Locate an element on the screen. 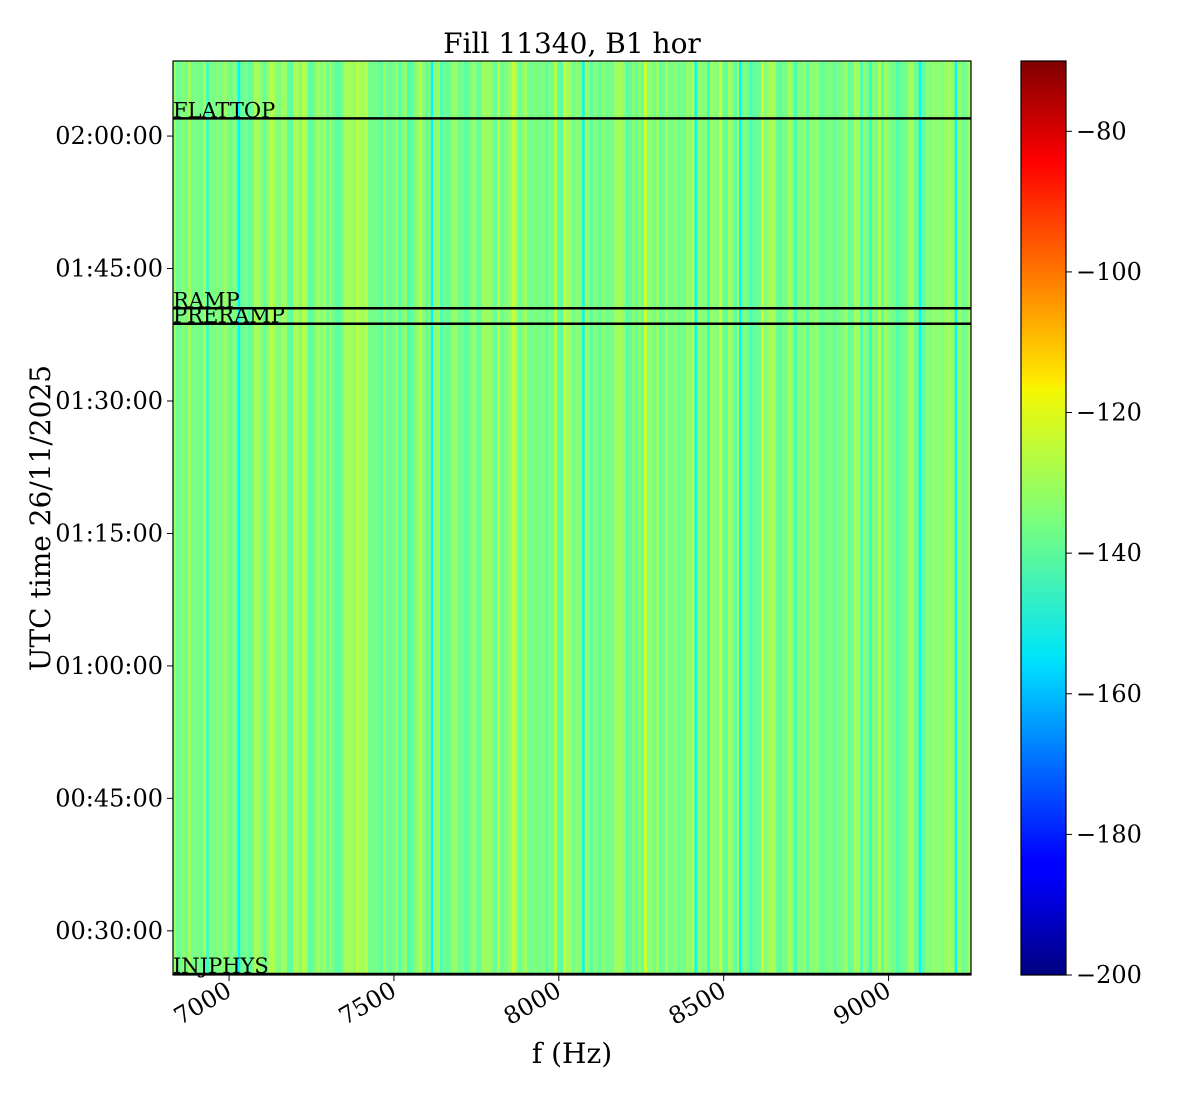  narrow-line is located at coordinates (583, 518).